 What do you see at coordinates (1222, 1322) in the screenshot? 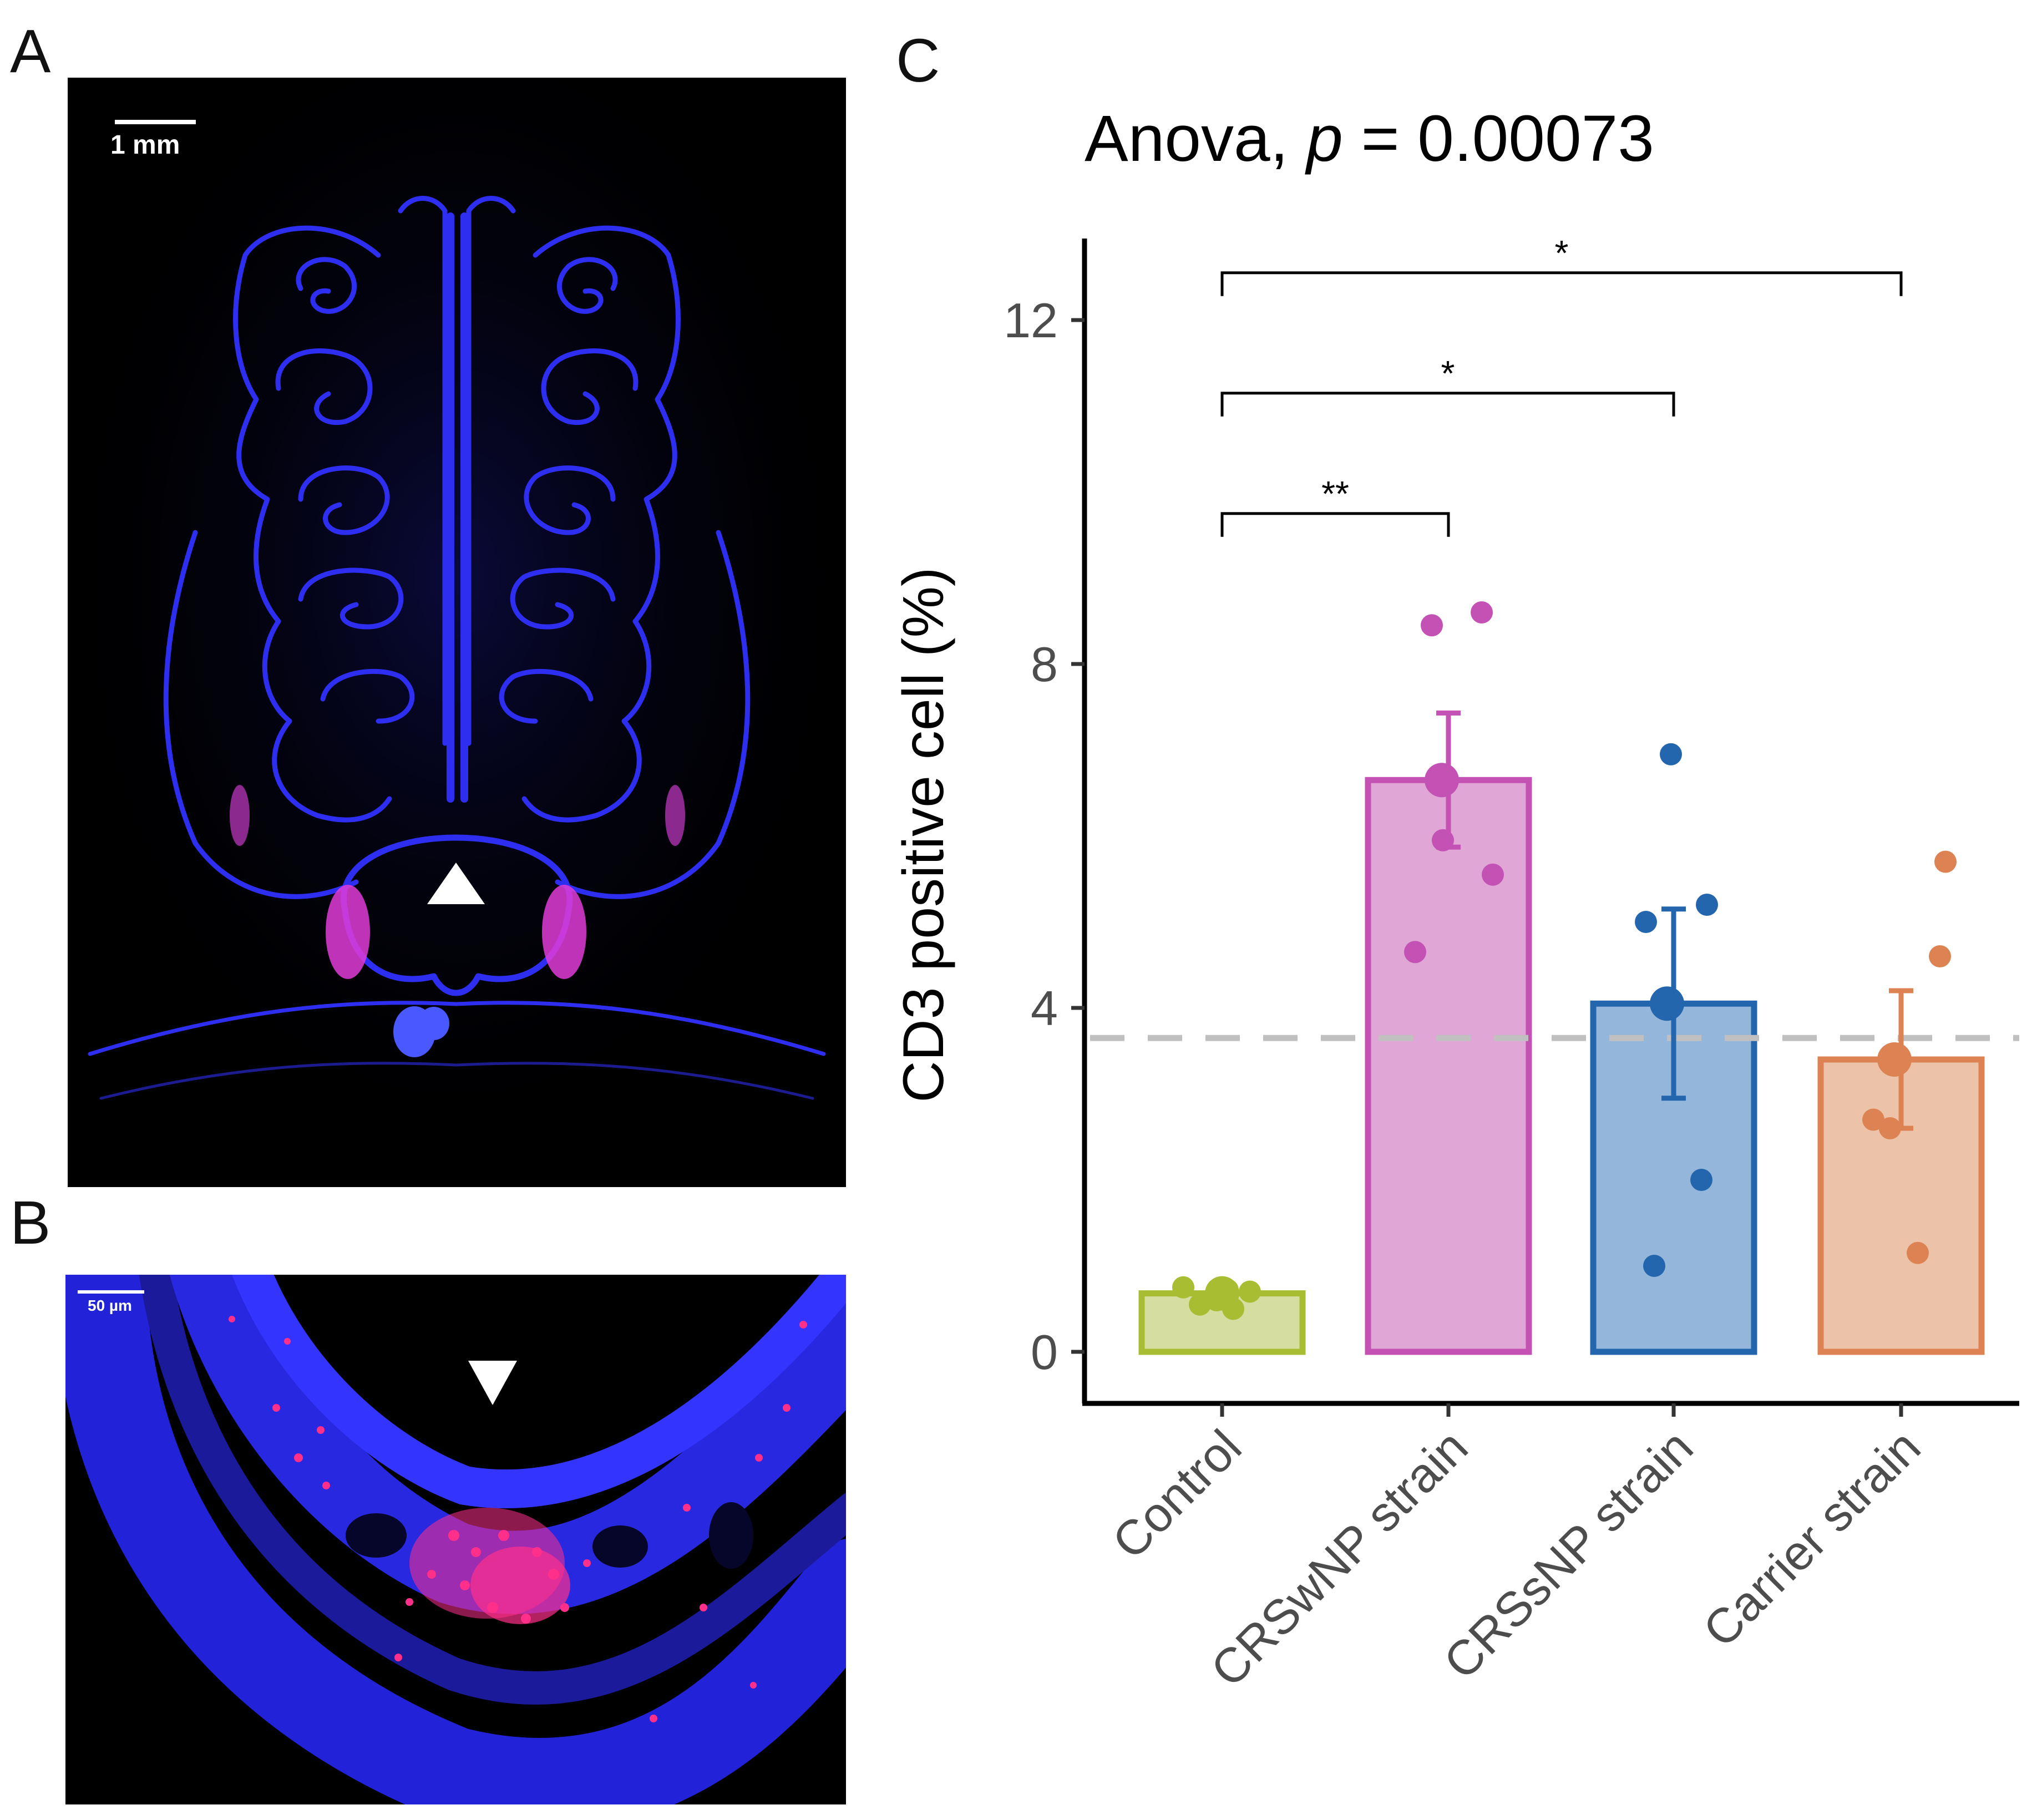
I see `bar-control` at bounding box center [1222, 1322].